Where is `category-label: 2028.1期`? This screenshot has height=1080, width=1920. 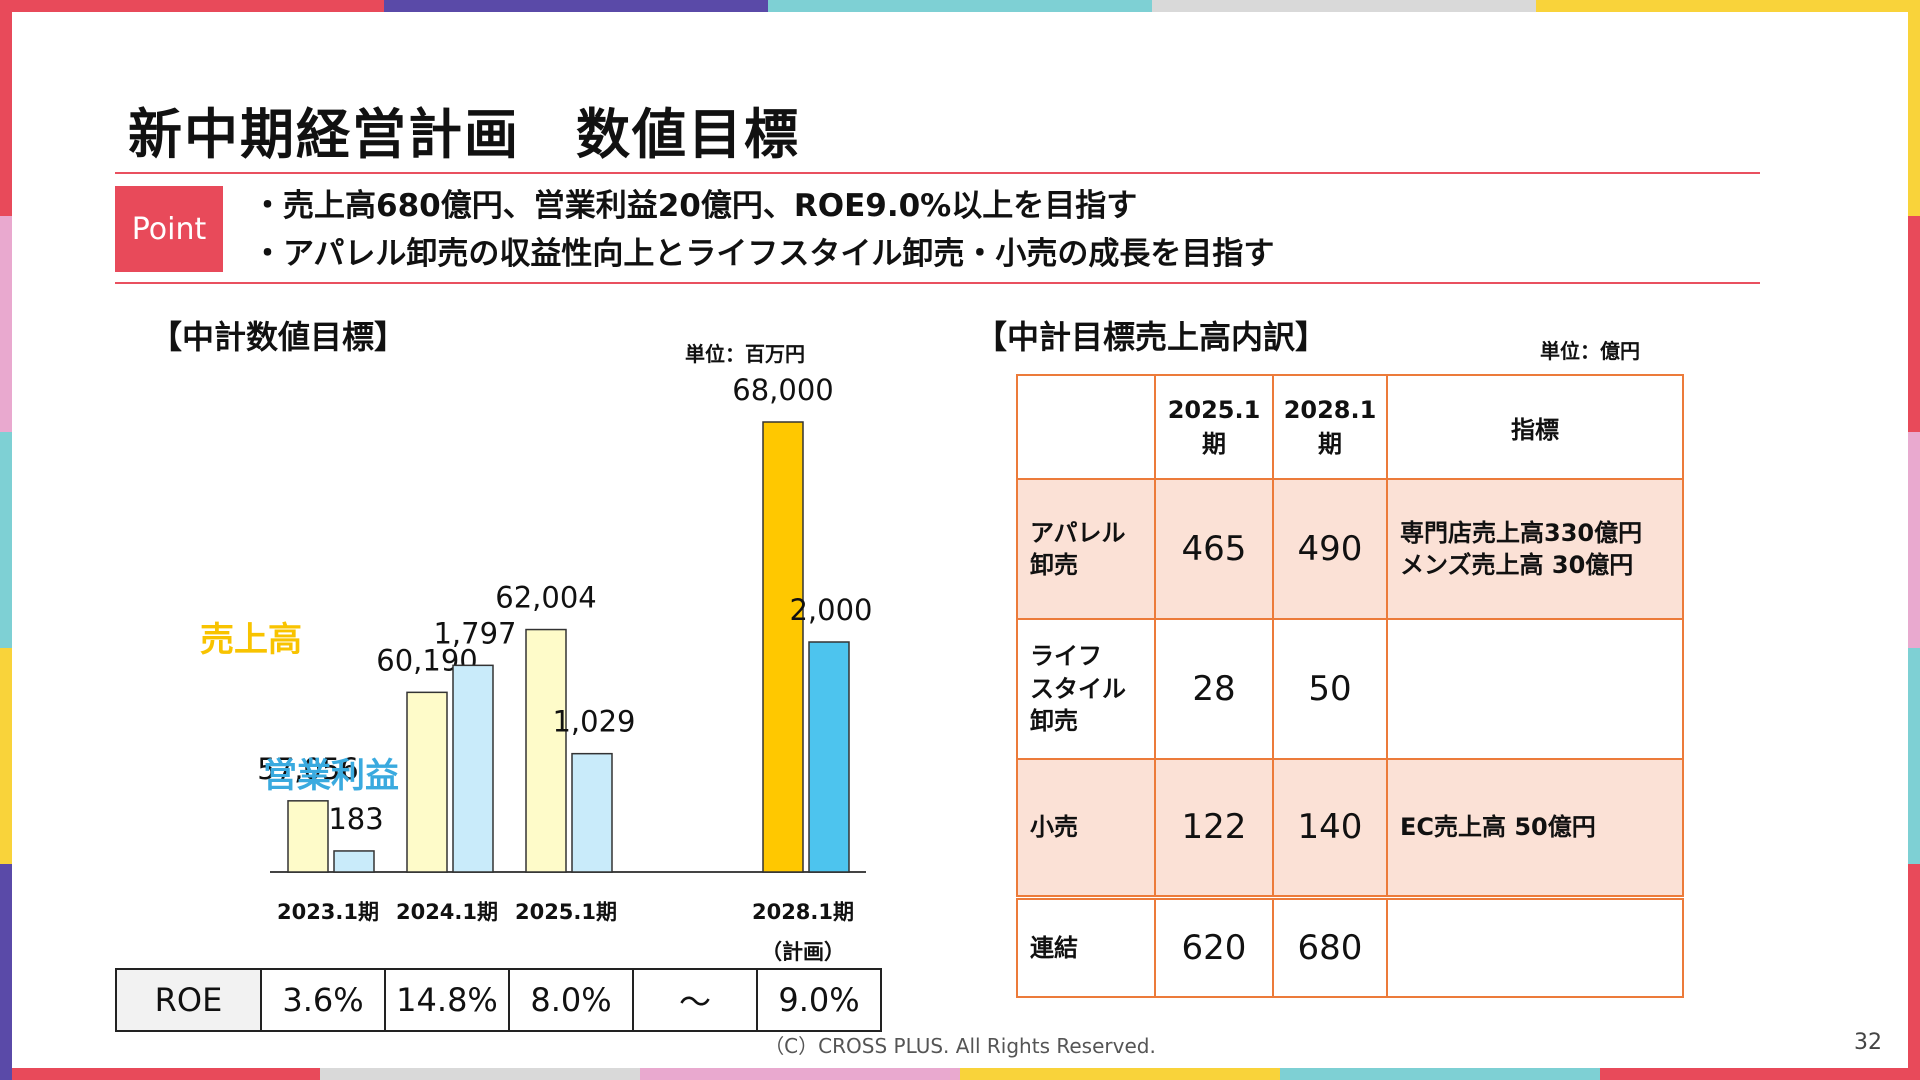 category-label: 2028.1期 is located at coordinates (803, 912).